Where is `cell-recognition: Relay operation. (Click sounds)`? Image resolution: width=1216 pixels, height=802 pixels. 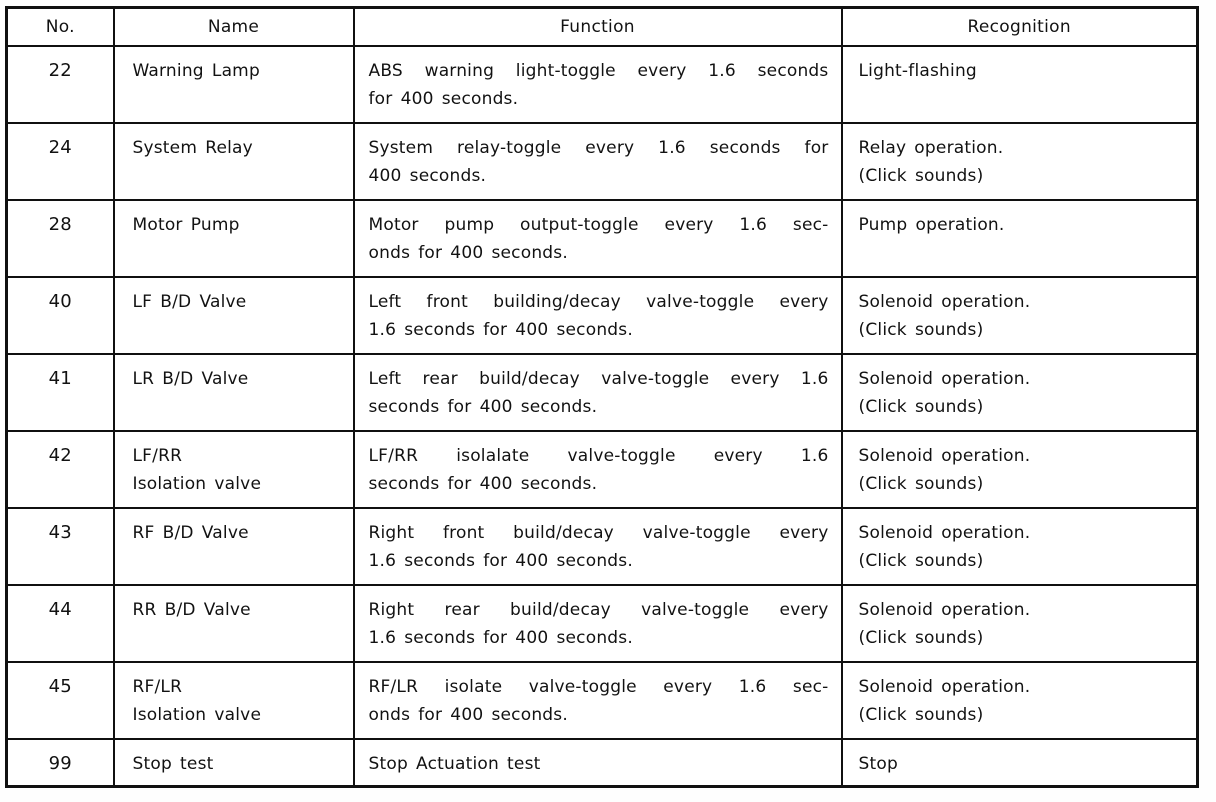 cell-recognition: Relay operation. (Click sounds) is located at coordinates (1019, 161).